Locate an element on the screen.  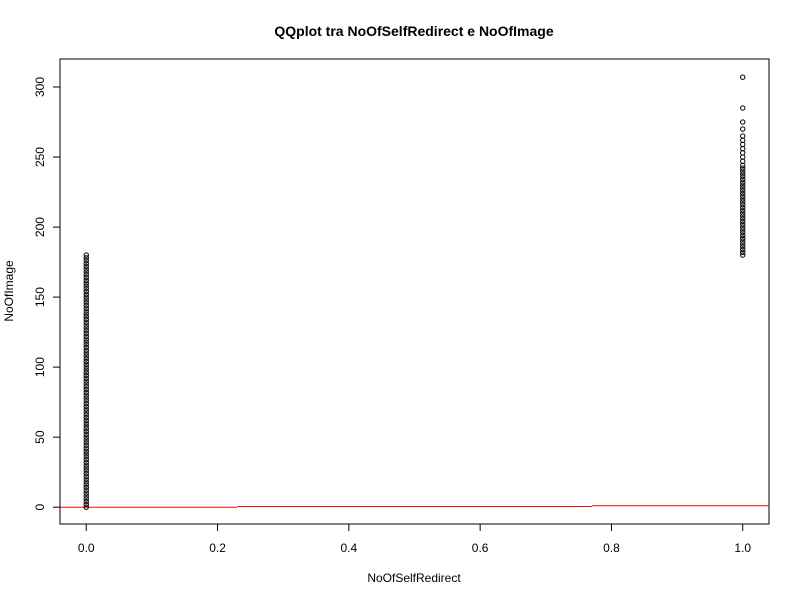
y-tick-label: 150 is located at coordinates (40, 297).